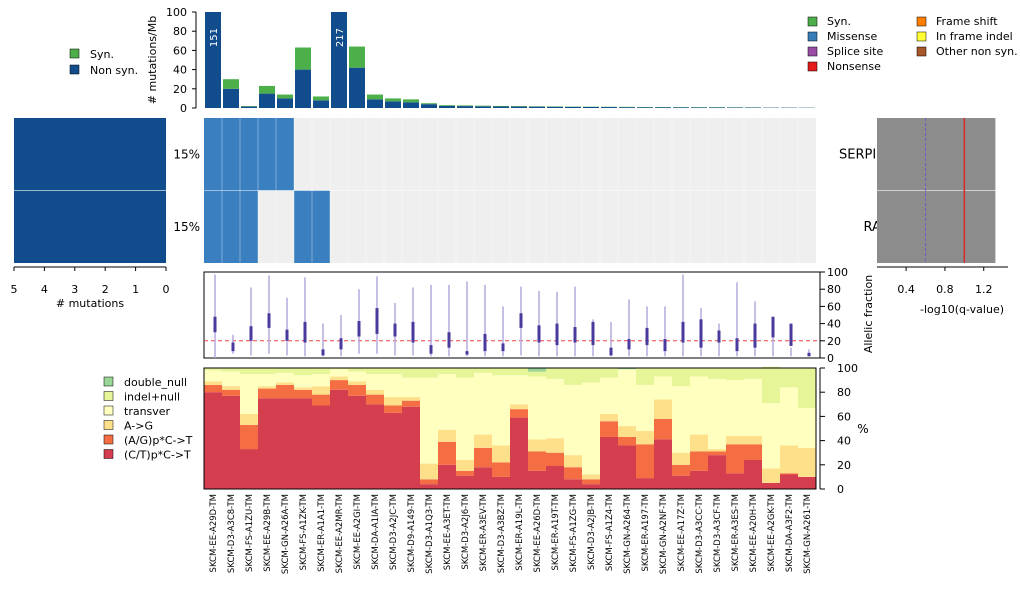 The height and width of the screenshot is (604, 1020). I want to click on gene-mutation-count-panel, so click(90, 190).